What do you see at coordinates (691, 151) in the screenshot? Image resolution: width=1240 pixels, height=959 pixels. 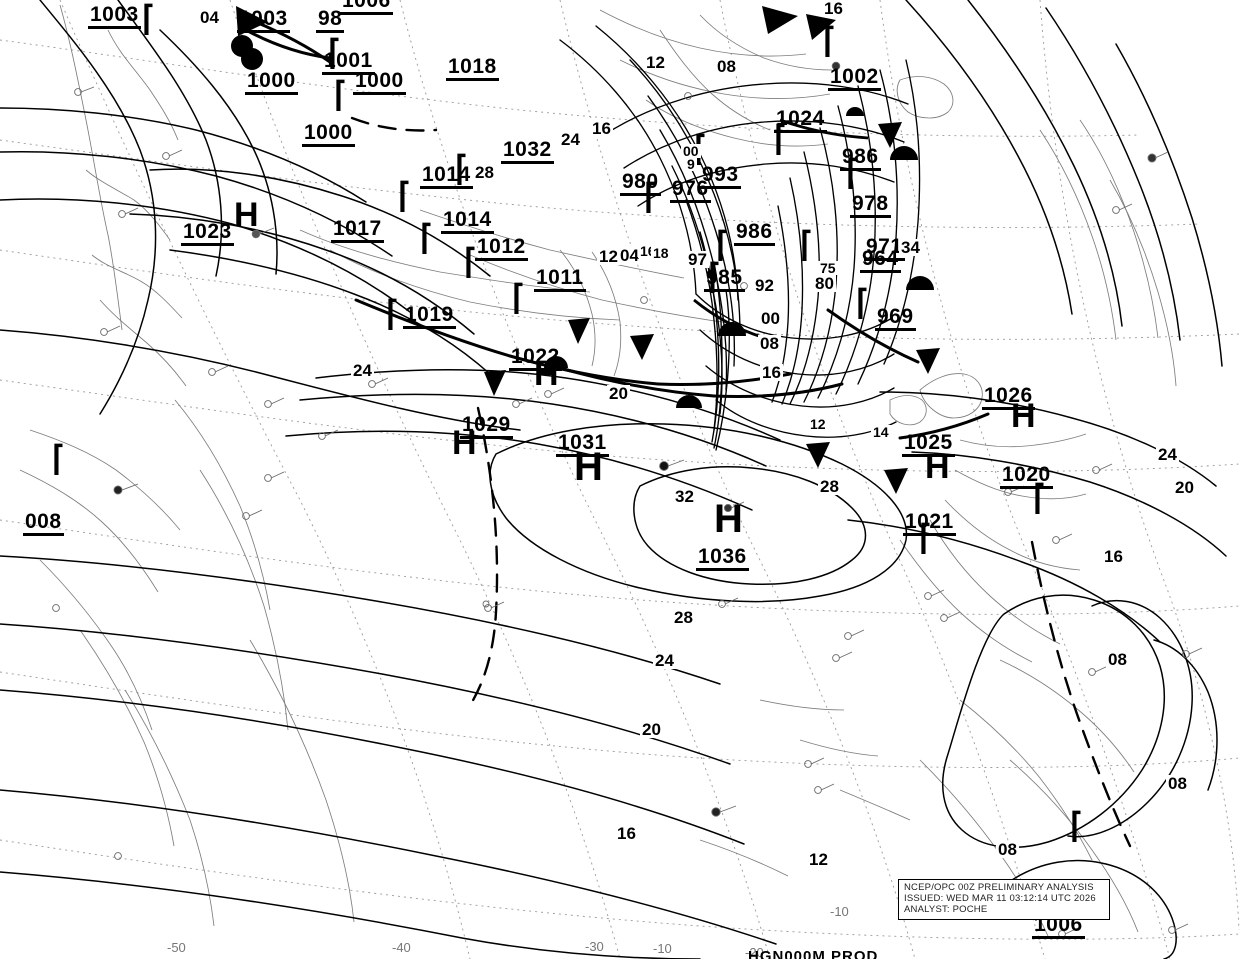 I see `isobar-label-6: 00` at bounding box center [691, 151].